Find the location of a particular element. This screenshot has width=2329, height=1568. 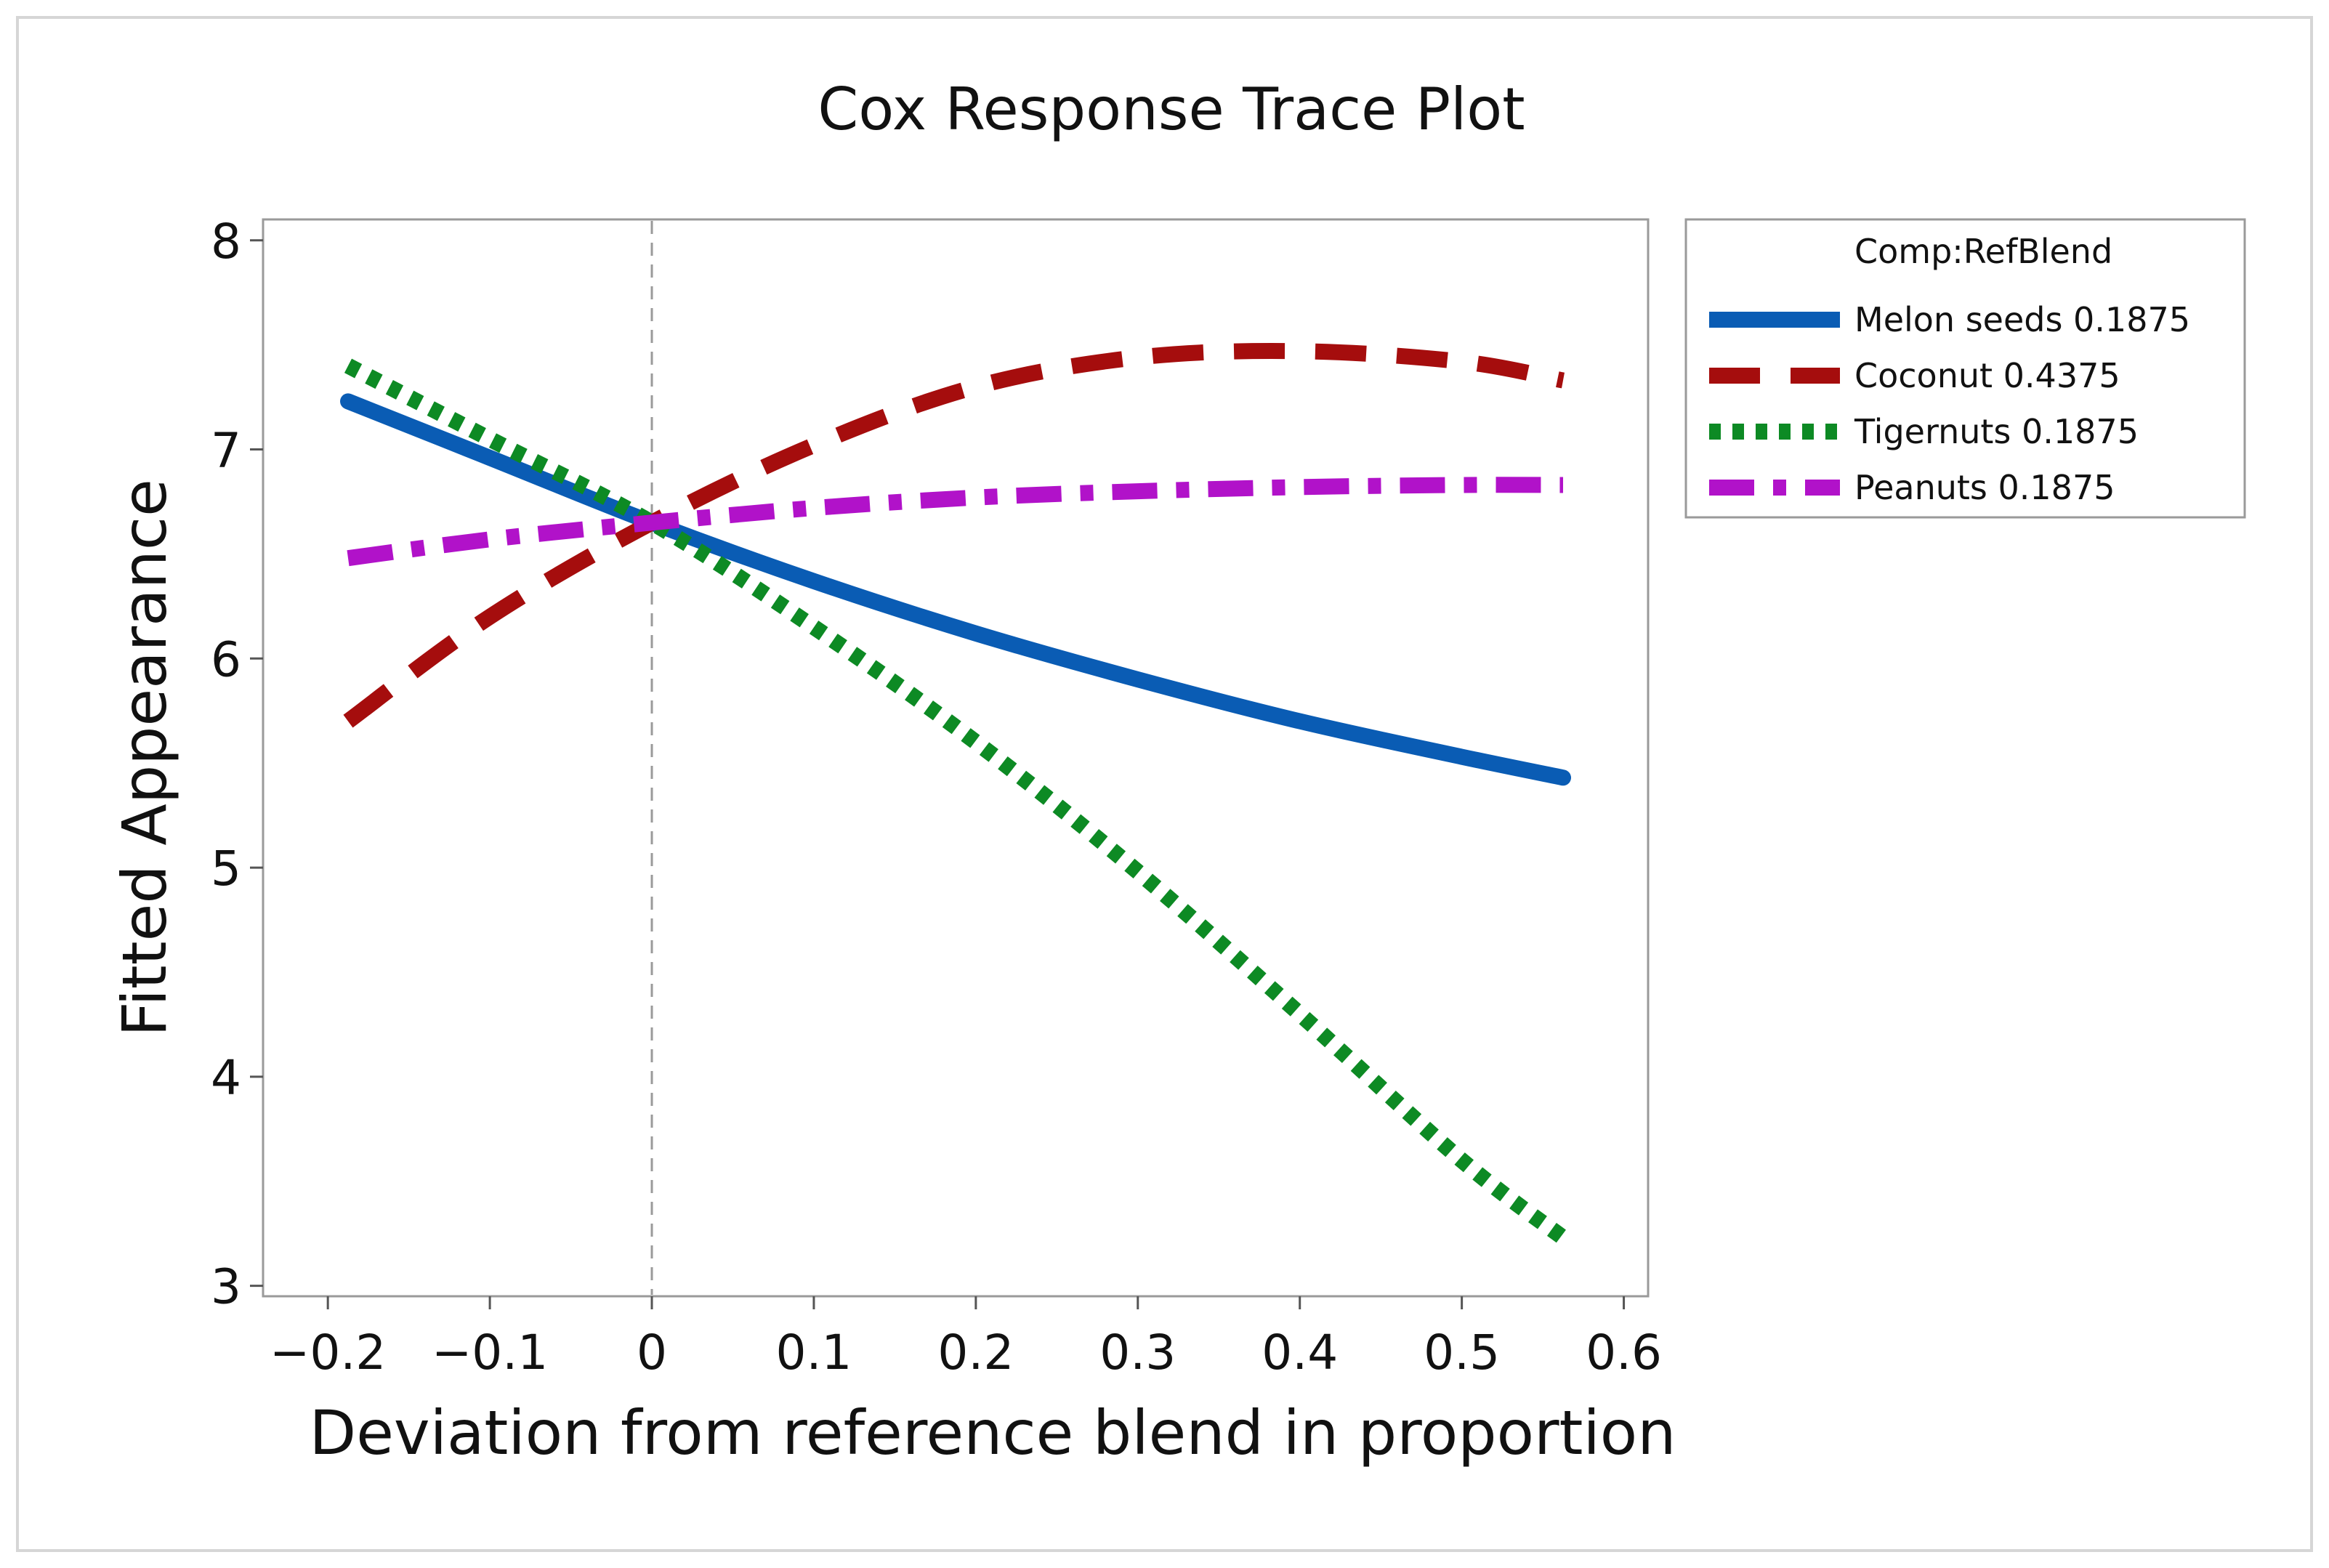

series-line-coconut is located at coordinates (954, 535).